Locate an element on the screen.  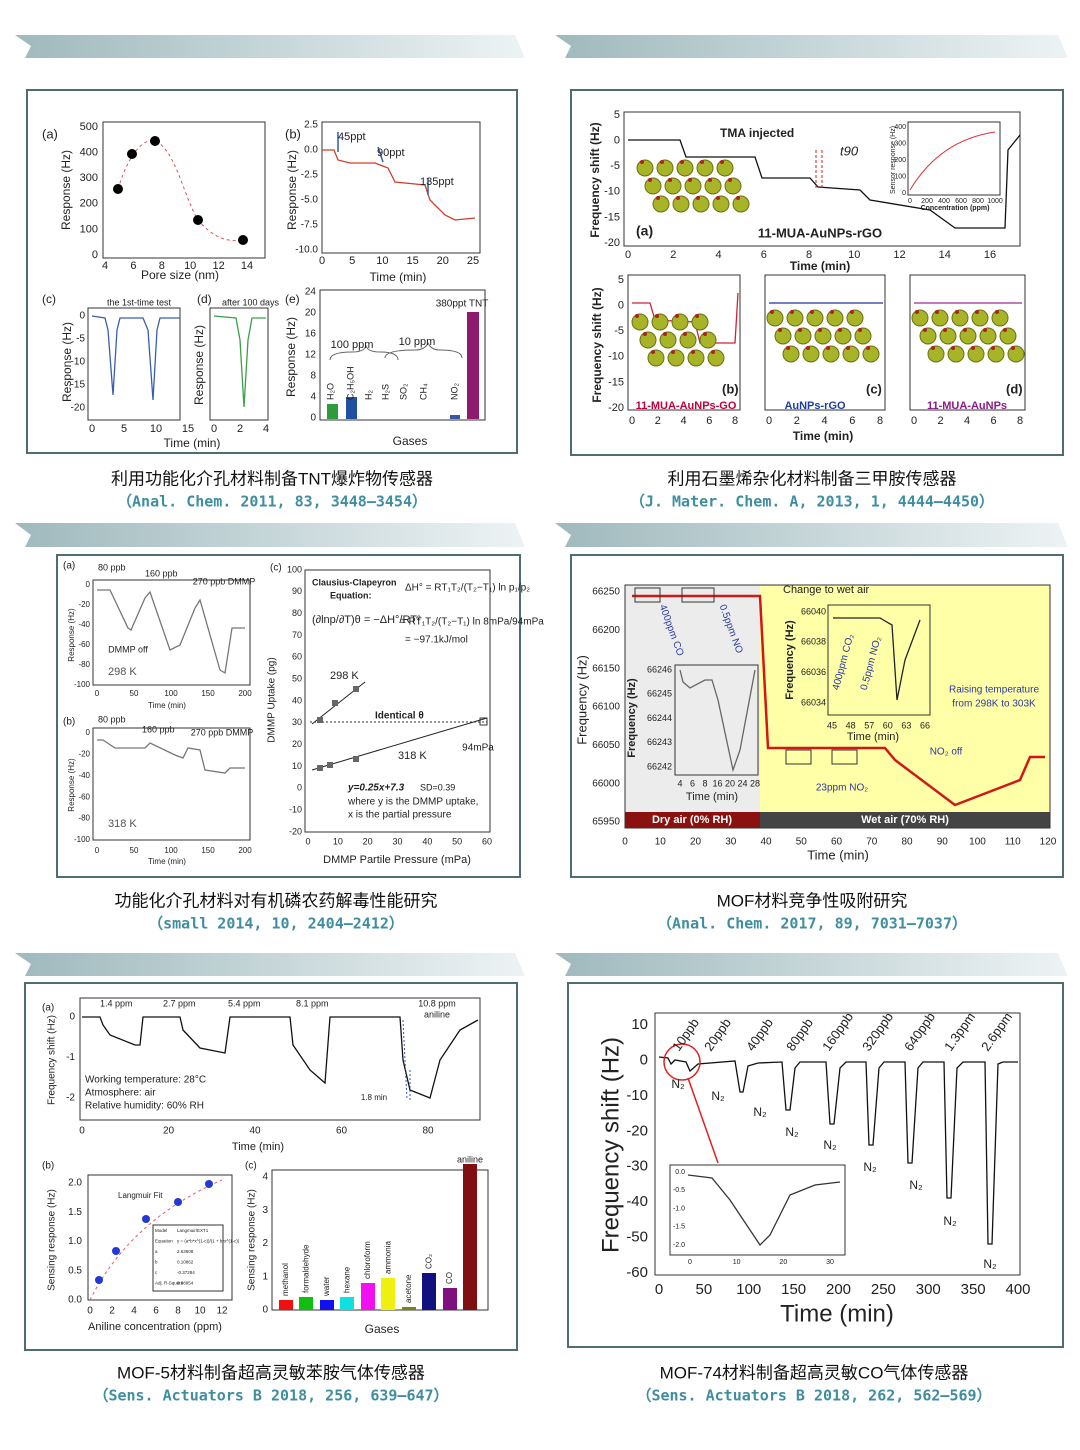
panel2-plots is located at coordinates (291, 705).